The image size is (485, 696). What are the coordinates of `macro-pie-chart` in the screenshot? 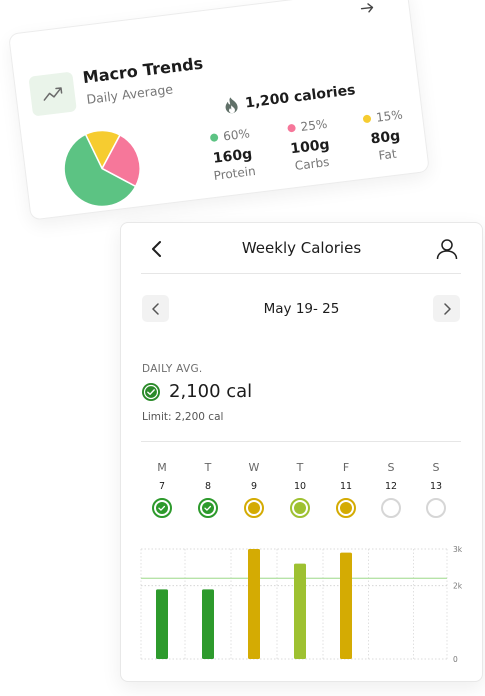 It's located at (102, 168).